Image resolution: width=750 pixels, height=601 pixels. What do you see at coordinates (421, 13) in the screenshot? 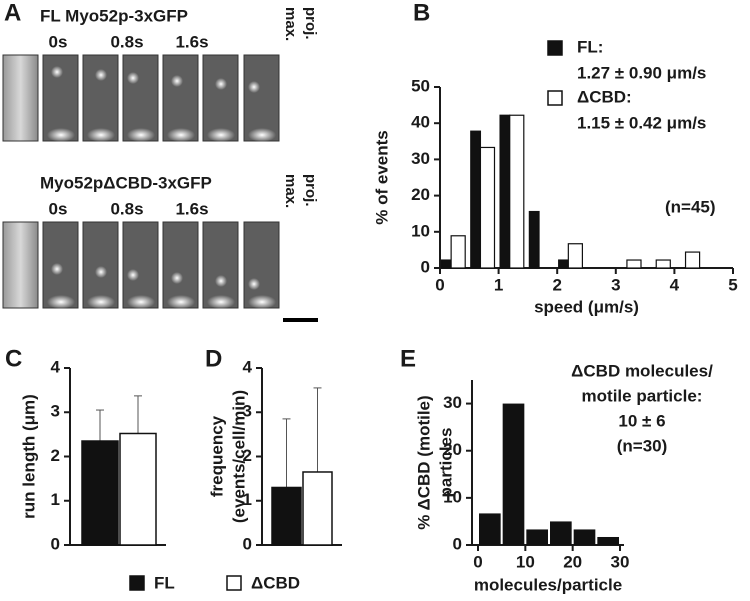
I see `panel-label: B` at bounding box center [421, 13].